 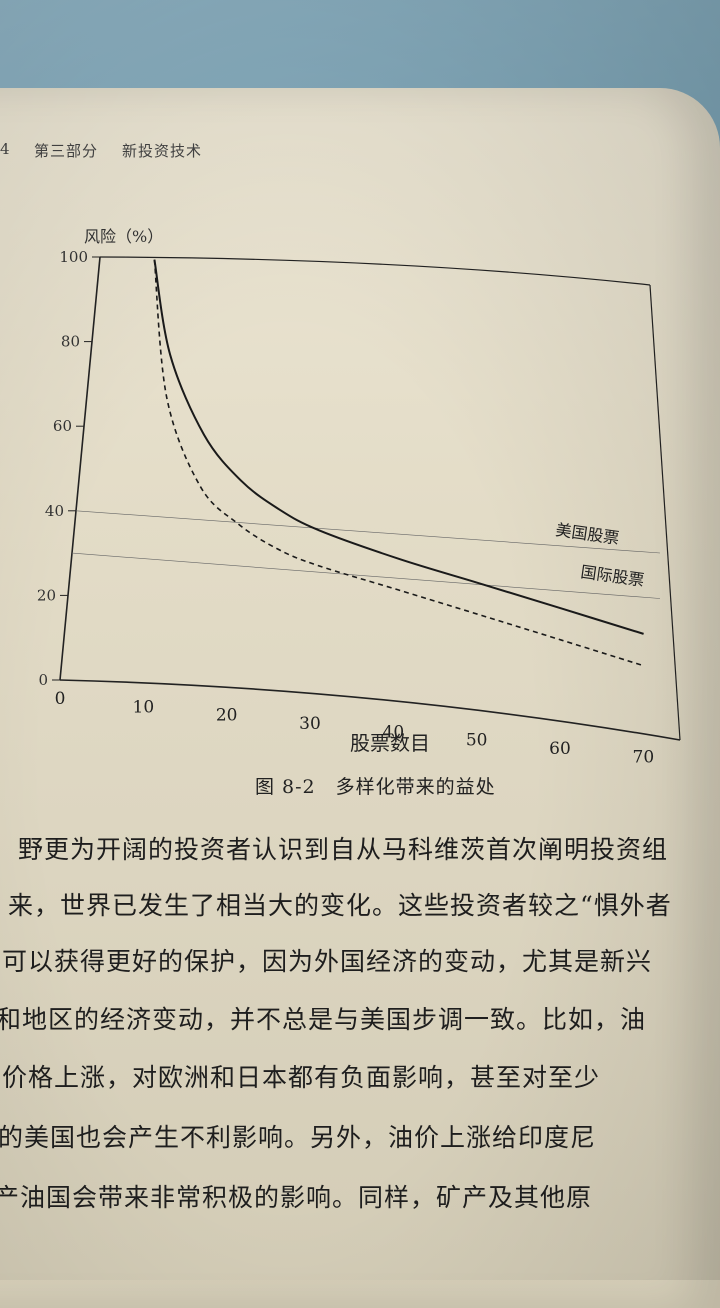 What do you see at coordinates (612, 576) in the screenshot?
I see `series-label-intl-stocks: 国际股票` at bounding box center [612, 576].